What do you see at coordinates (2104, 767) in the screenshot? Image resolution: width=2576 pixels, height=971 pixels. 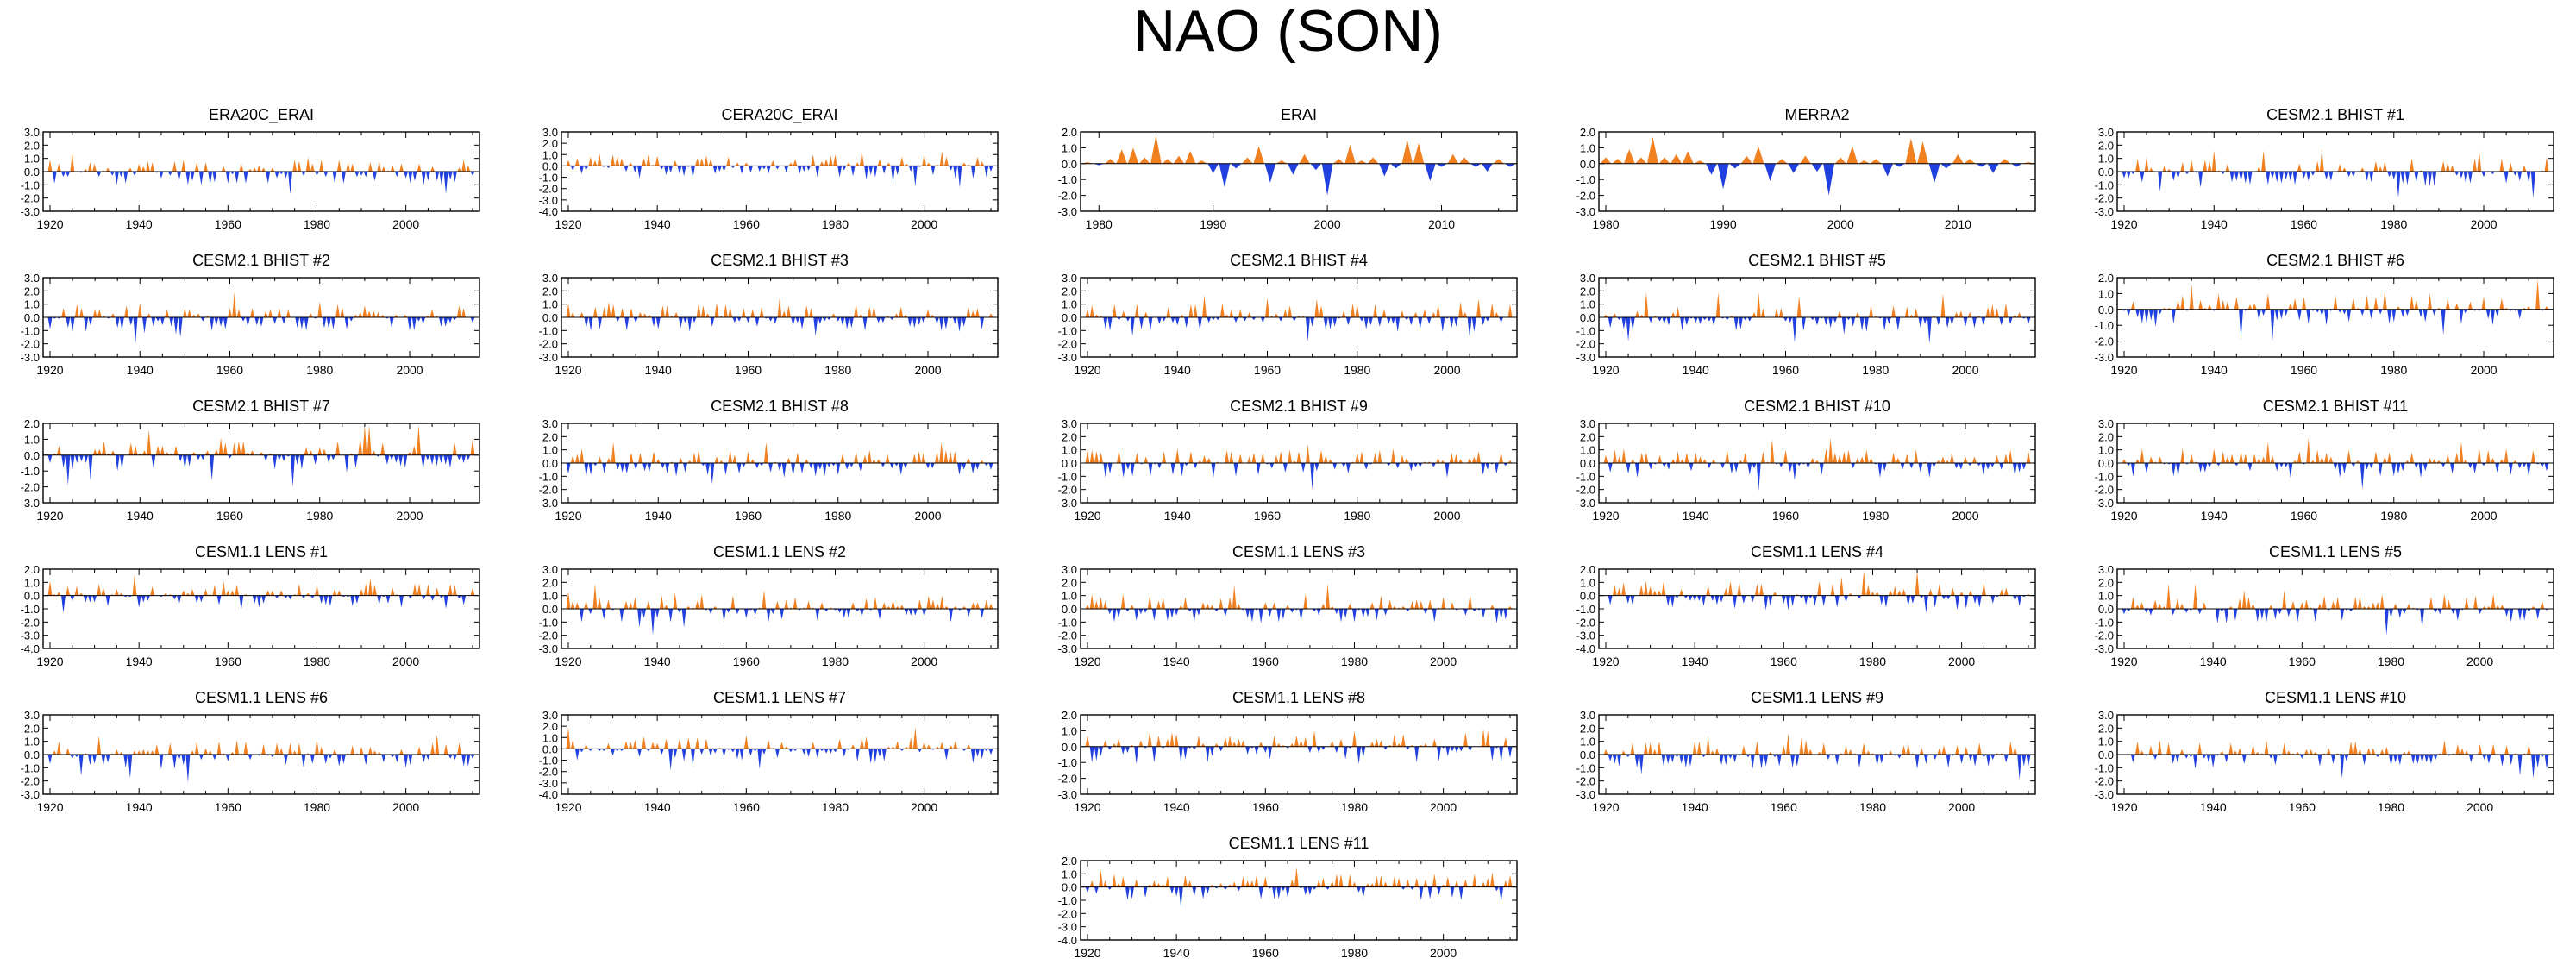 I see `y-tick-label: -1.0` at bounding box center [2104, 767].